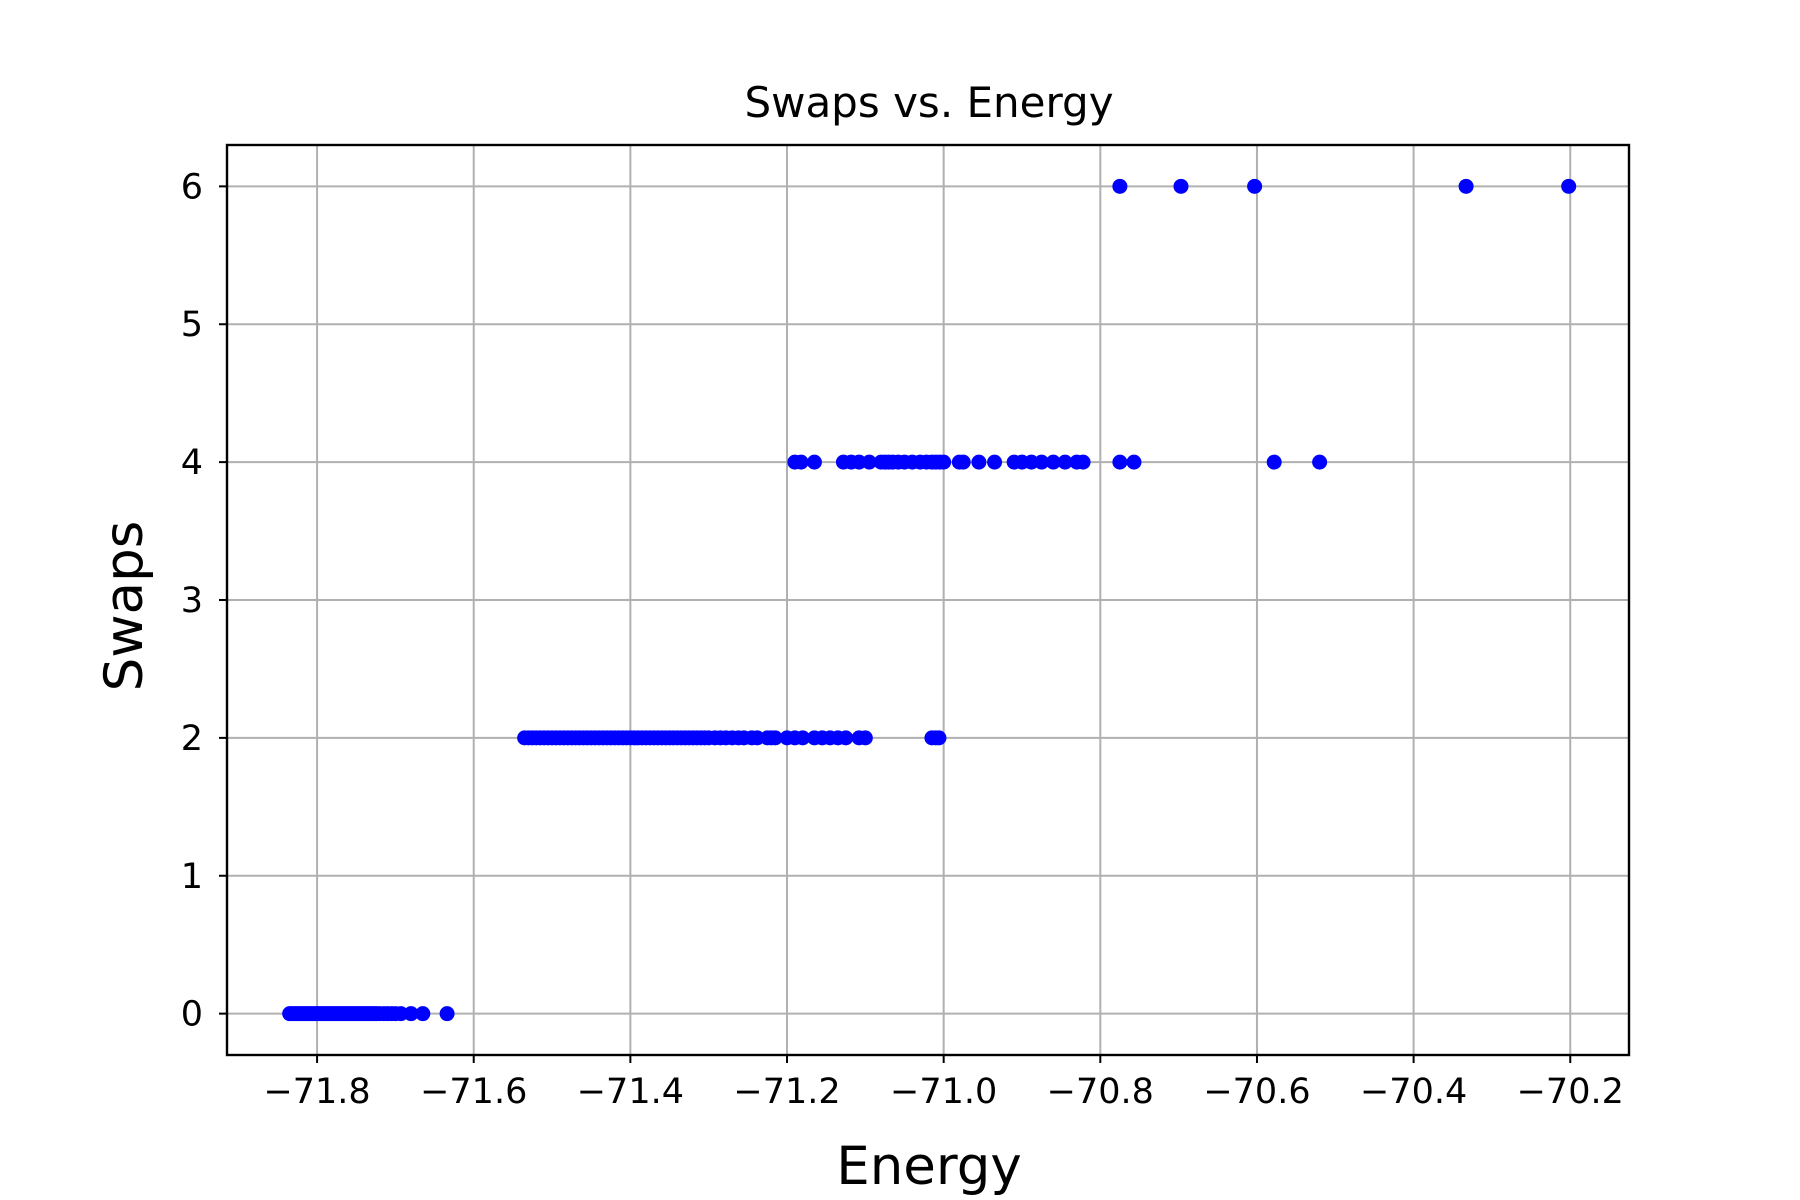 Image resolution: width=1800 pixels, height=1200 pixels. I want to click on x-tick-label: −71.2, so click(786, 1092).